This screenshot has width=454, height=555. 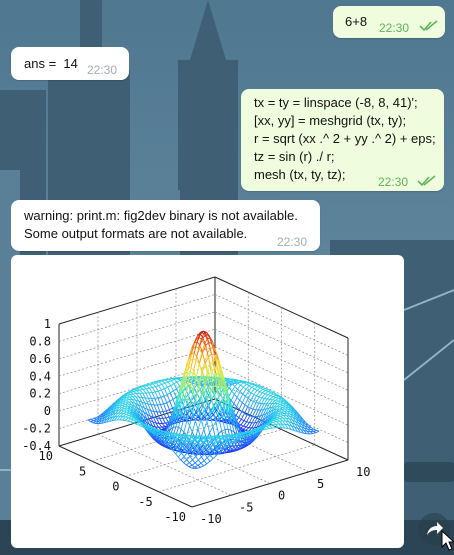 What do you see at coordinates (40, 394) in the screenshot?
I see `z-tick-label: 0.2` at bounding box center [40, 394].